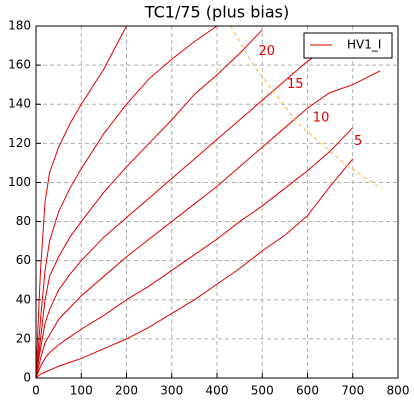 The image size is (414, 403). What do you see at coordinates (81, 391) in the screenshot?
I see `x-tick-label: 100` at bounding box center [81, 391].